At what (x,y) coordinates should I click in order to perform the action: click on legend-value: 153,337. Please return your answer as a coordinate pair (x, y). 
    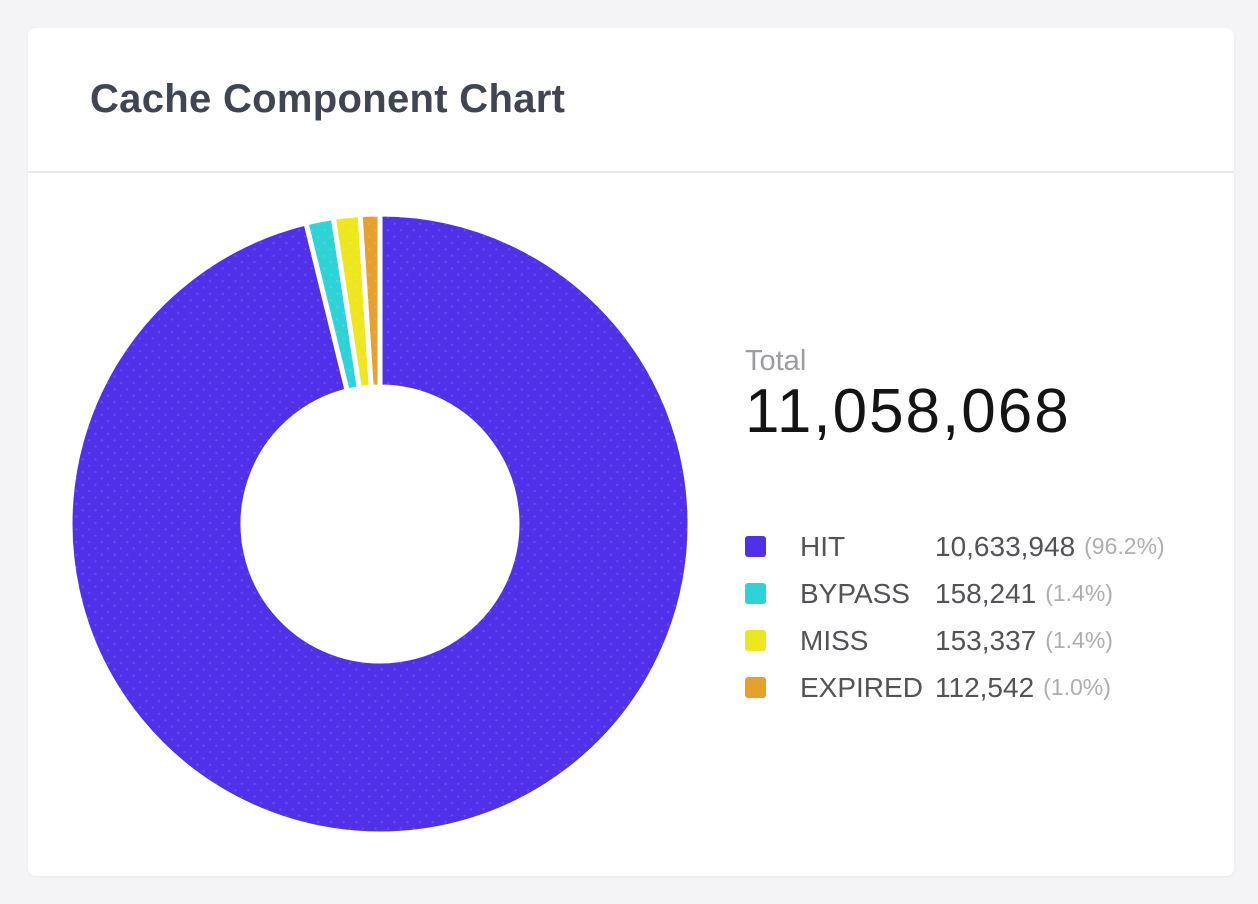
    Looking at the image, I should click on (986, 640).